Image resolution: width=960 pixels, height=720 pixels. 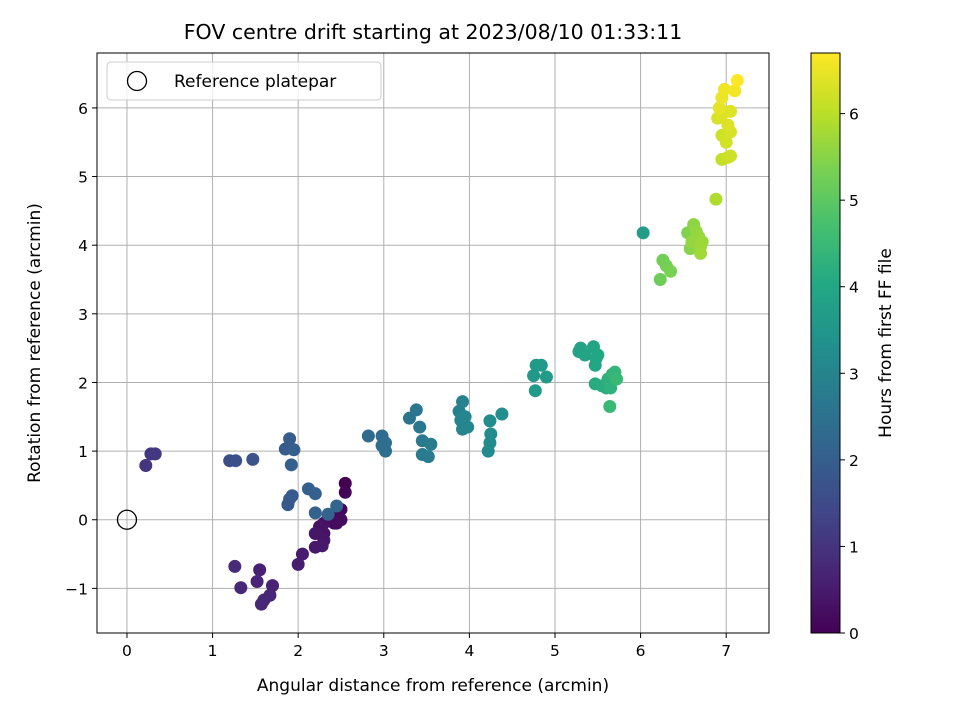 What do you see at coordinates (726, 651) in the screenshot?
I see `x-tick-label: 7` at bounding box center [726, 651].